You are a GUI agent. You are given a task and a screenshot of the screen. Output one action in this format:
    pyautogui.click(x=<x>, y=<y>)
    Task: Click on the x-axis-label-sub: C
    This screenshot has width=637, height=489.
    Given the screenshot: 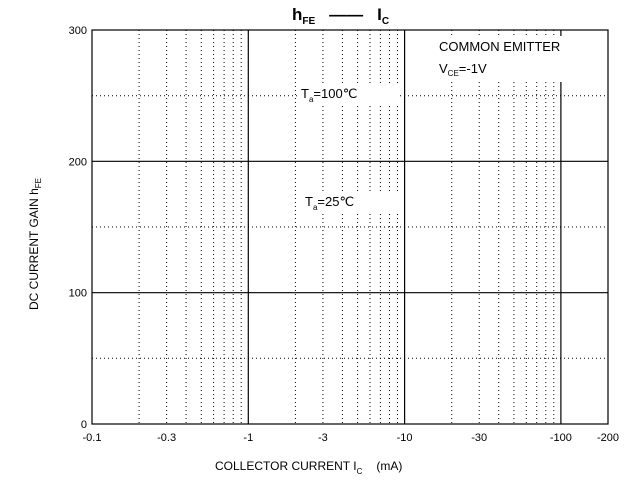 What is the action you would take?
    pyautogui.click(x=360, y=471)
    